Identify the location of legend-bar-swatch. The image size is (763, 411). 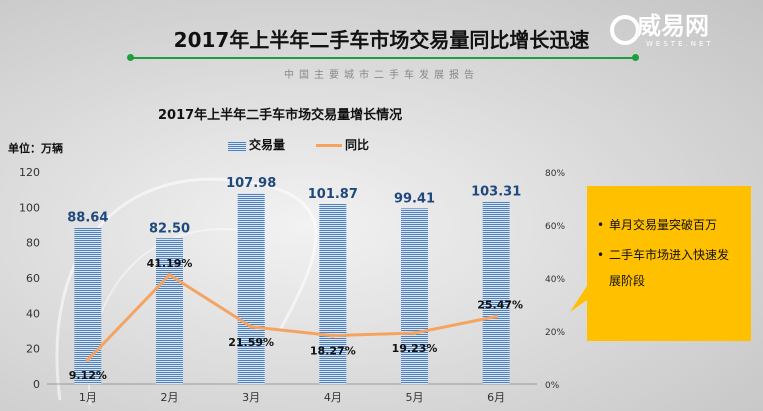
(237, 145).